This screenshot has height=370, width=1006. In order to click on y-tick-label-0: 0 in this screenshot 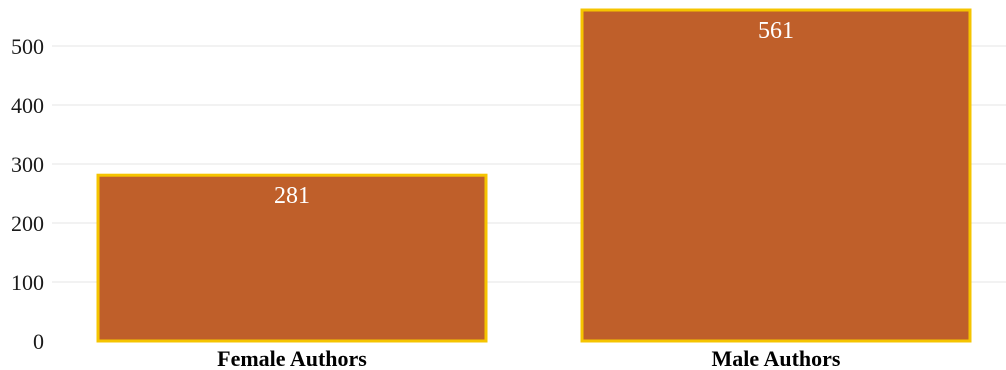, I will do `click(38, 341)`.